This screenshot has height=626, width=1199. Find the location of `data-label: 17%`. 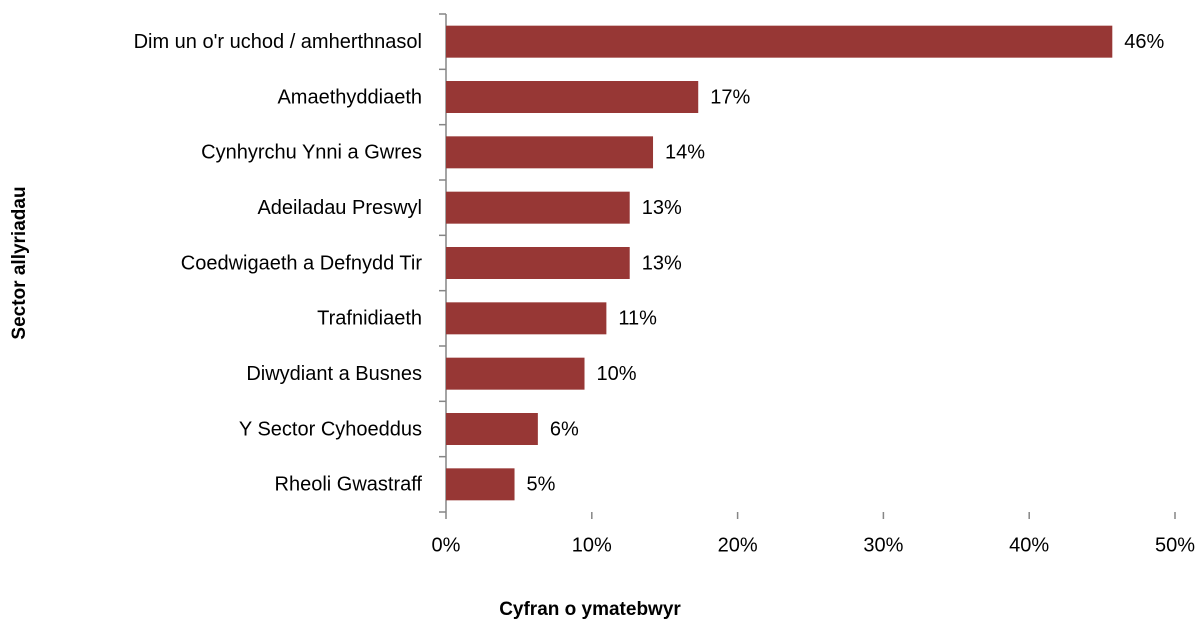

data-label: 17% is located at coordinates (730, 97).